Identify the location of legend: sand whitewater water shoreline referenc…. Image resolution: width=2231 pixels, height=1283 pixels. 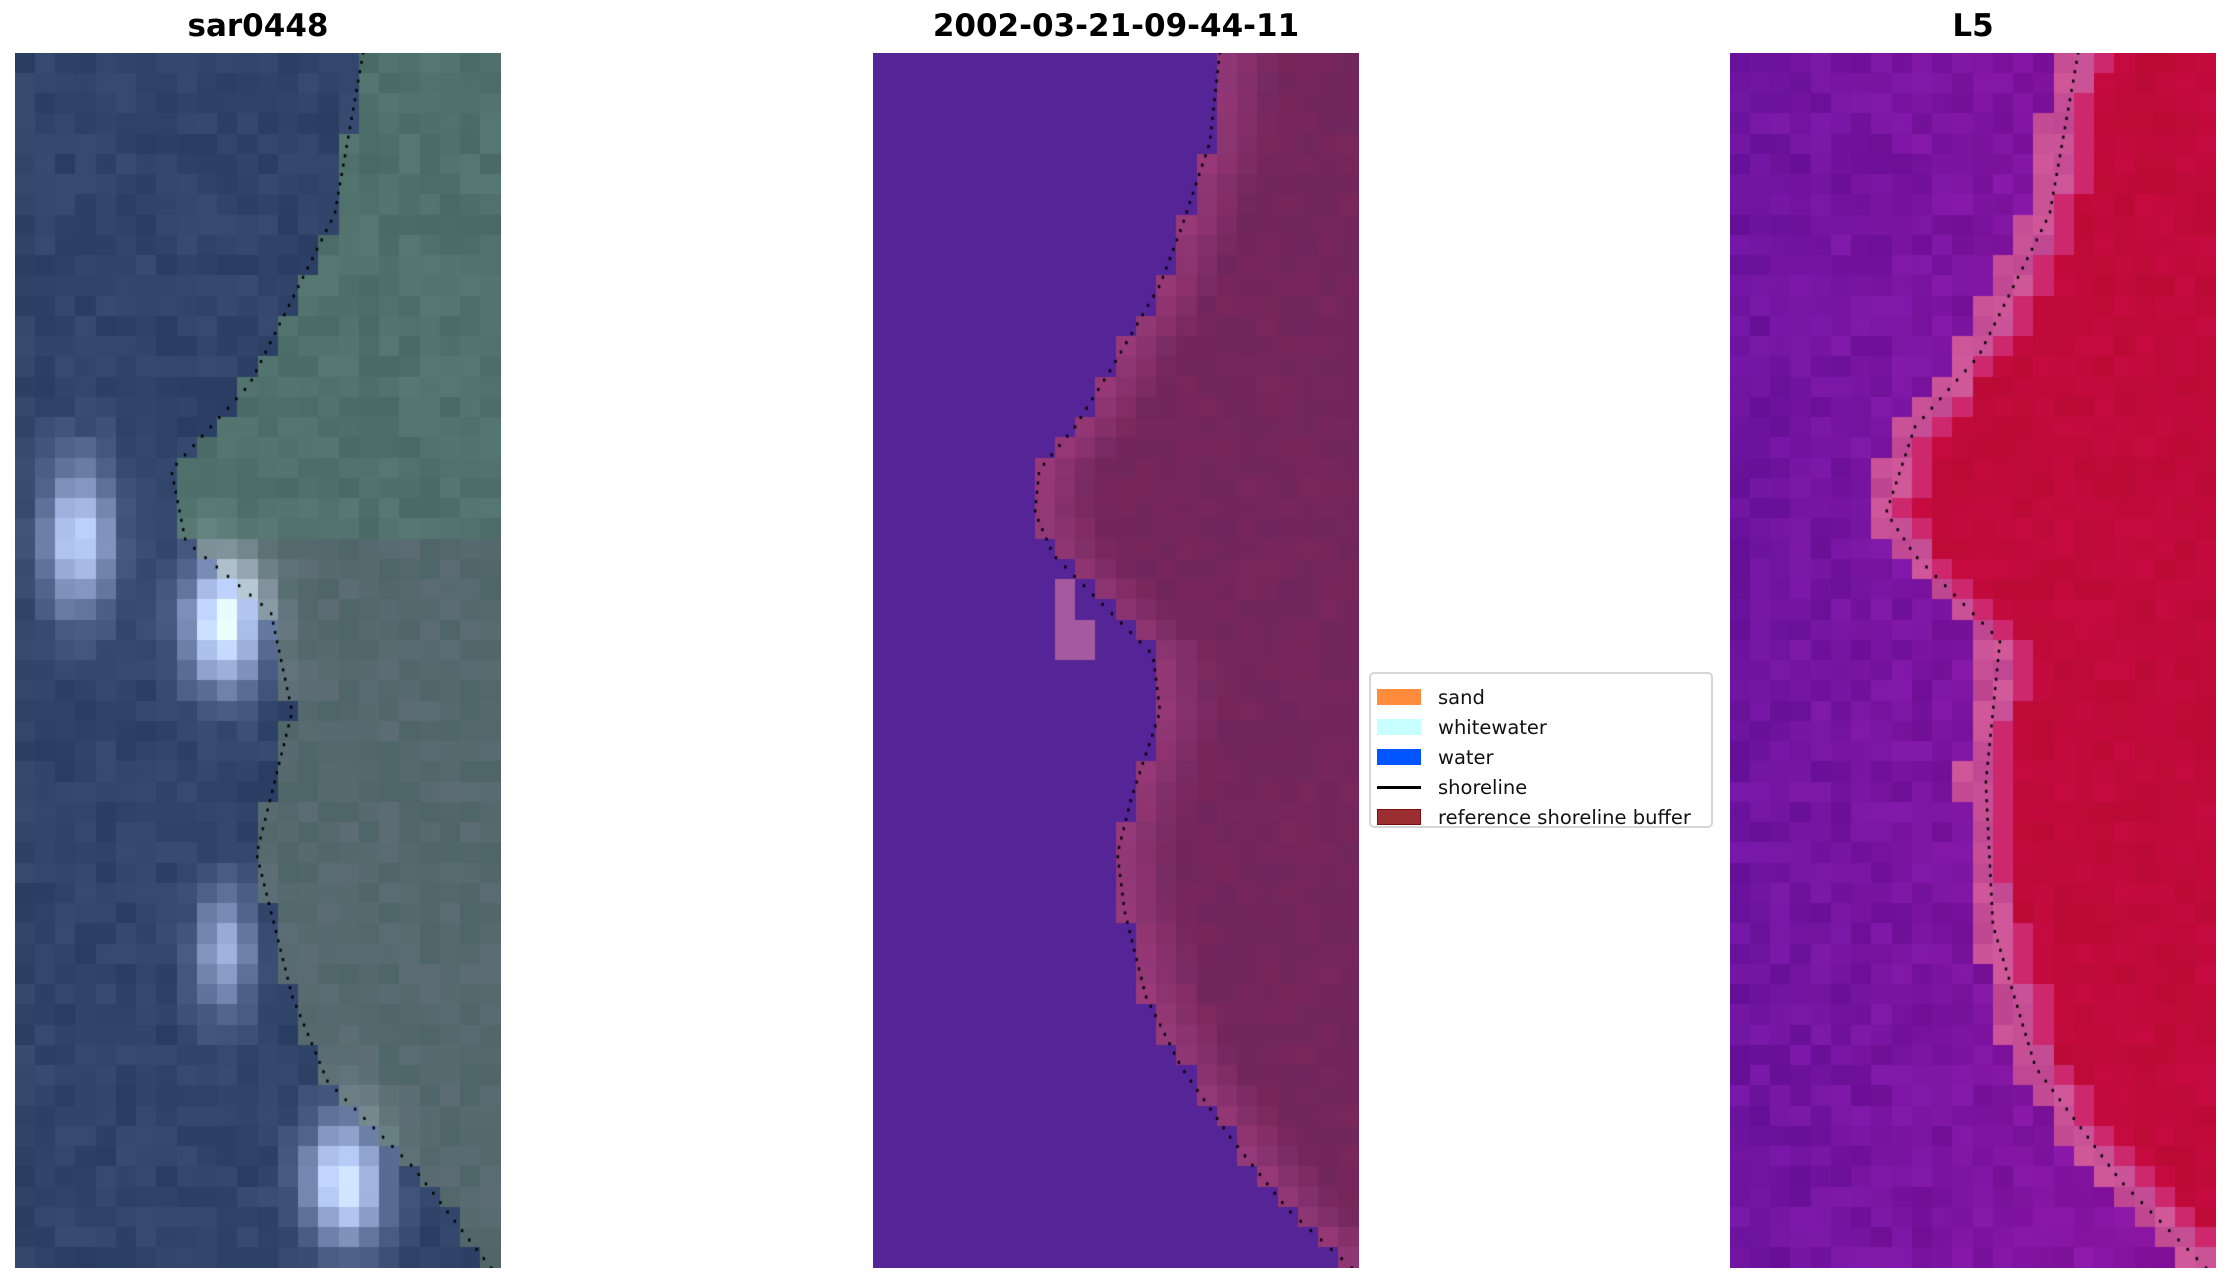
(1541, 750).